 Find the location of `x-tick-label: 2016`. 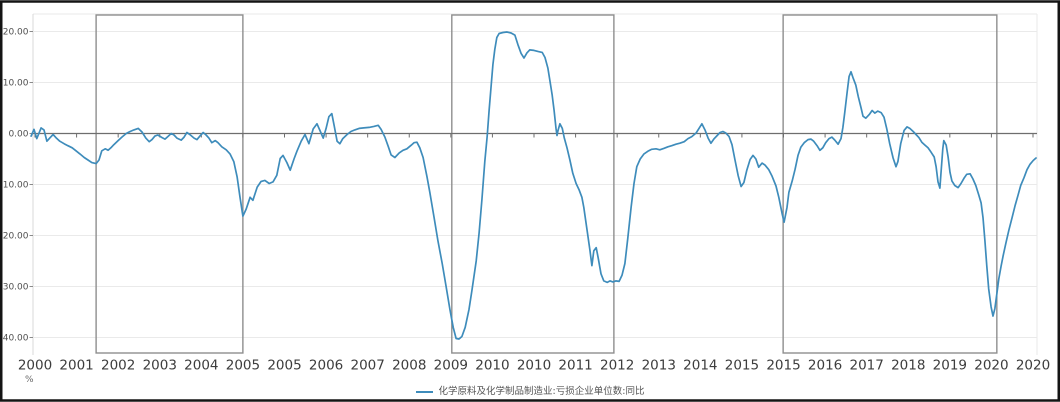

x-tick-label: 2016 is located at coordinates (825, 366).